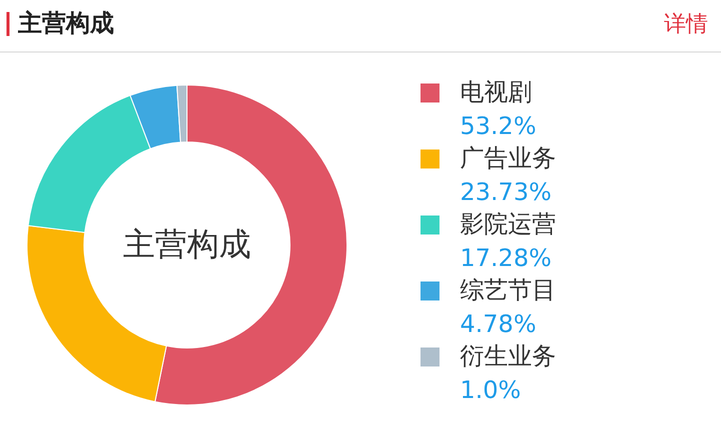  What do you see at coordinates (686, 24) in the screenshot?
I see `text: 详情` at bounding box center [686, 24].